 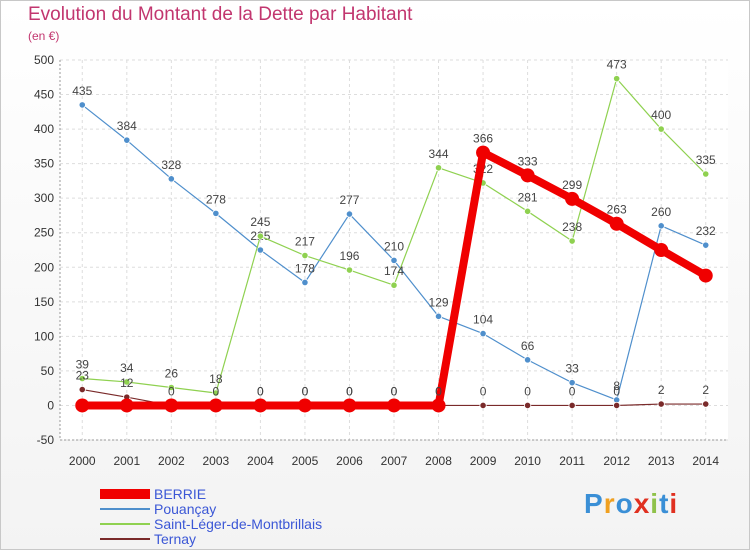 I want to click on x-tick-label: 2006, so click(x=349, y=461).